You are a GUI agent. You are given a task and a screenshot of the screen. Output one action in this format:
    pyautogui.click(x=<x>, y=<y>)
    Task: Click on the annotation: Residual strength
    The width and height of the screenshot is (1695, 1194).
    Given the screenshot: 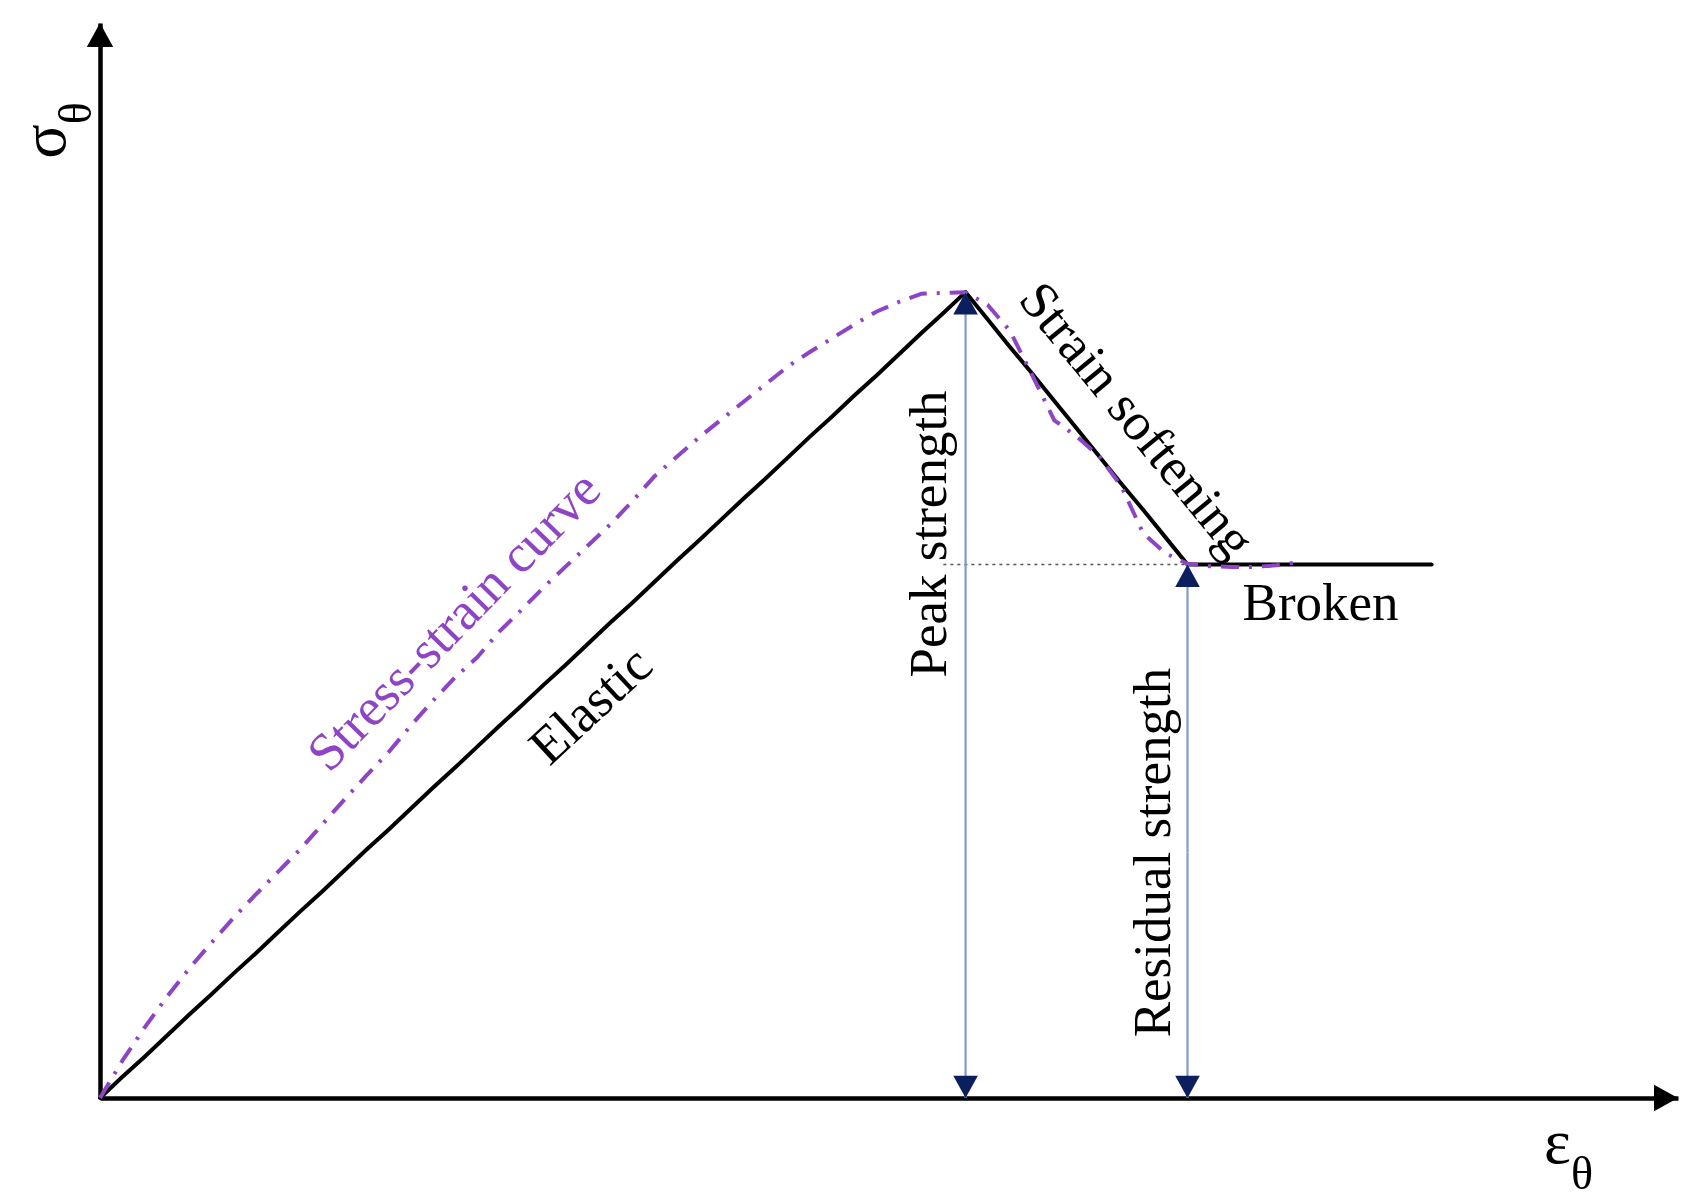 What is the action you would take?
    pyautogui.click(x=1151, y=852)
    